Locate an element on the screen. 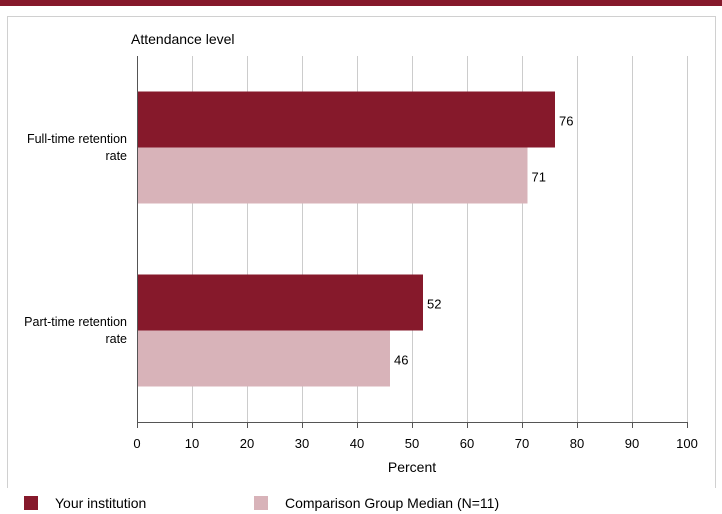  x-tick-label: 10 is located at coordinates (192, 443).